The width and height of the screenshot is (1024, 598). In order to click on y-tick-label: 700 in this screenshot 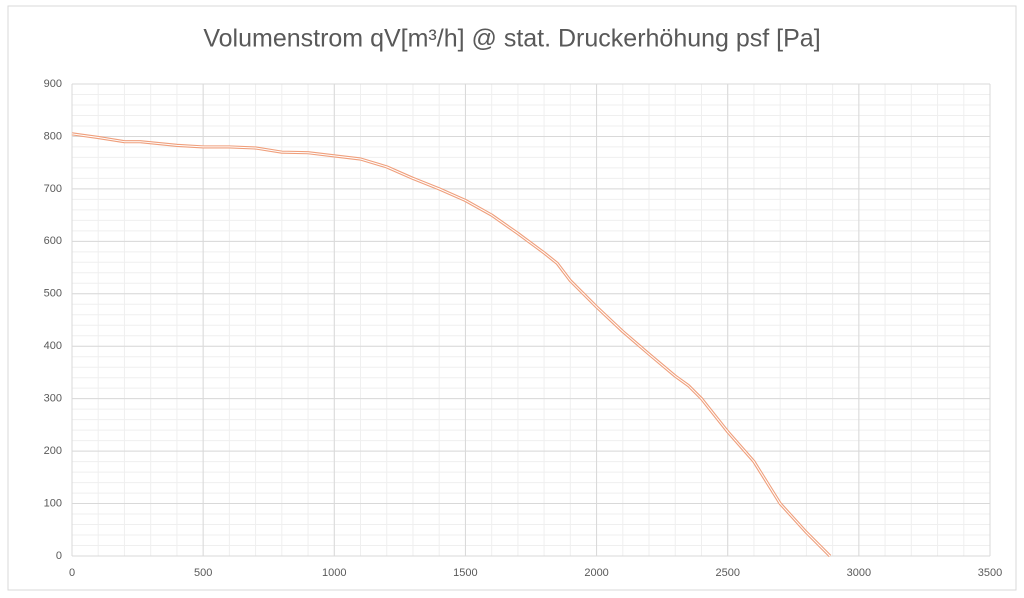, I will do `click(53, 189)`.